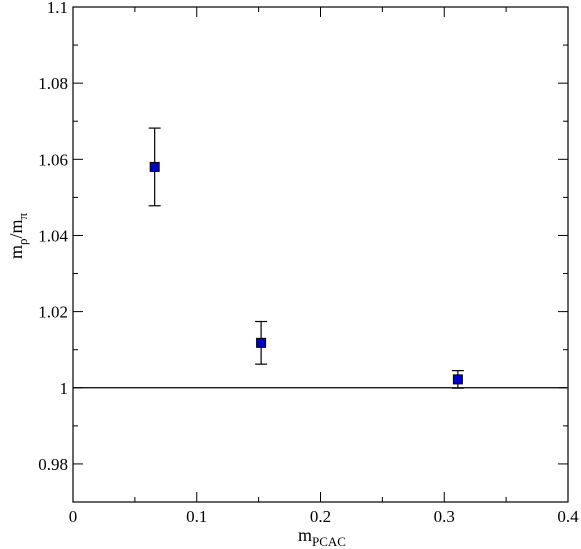  Describe the element at coordinates (22, 242) in the screenshot. I see `y-axis-label-sub-rho: ρ` at that location.